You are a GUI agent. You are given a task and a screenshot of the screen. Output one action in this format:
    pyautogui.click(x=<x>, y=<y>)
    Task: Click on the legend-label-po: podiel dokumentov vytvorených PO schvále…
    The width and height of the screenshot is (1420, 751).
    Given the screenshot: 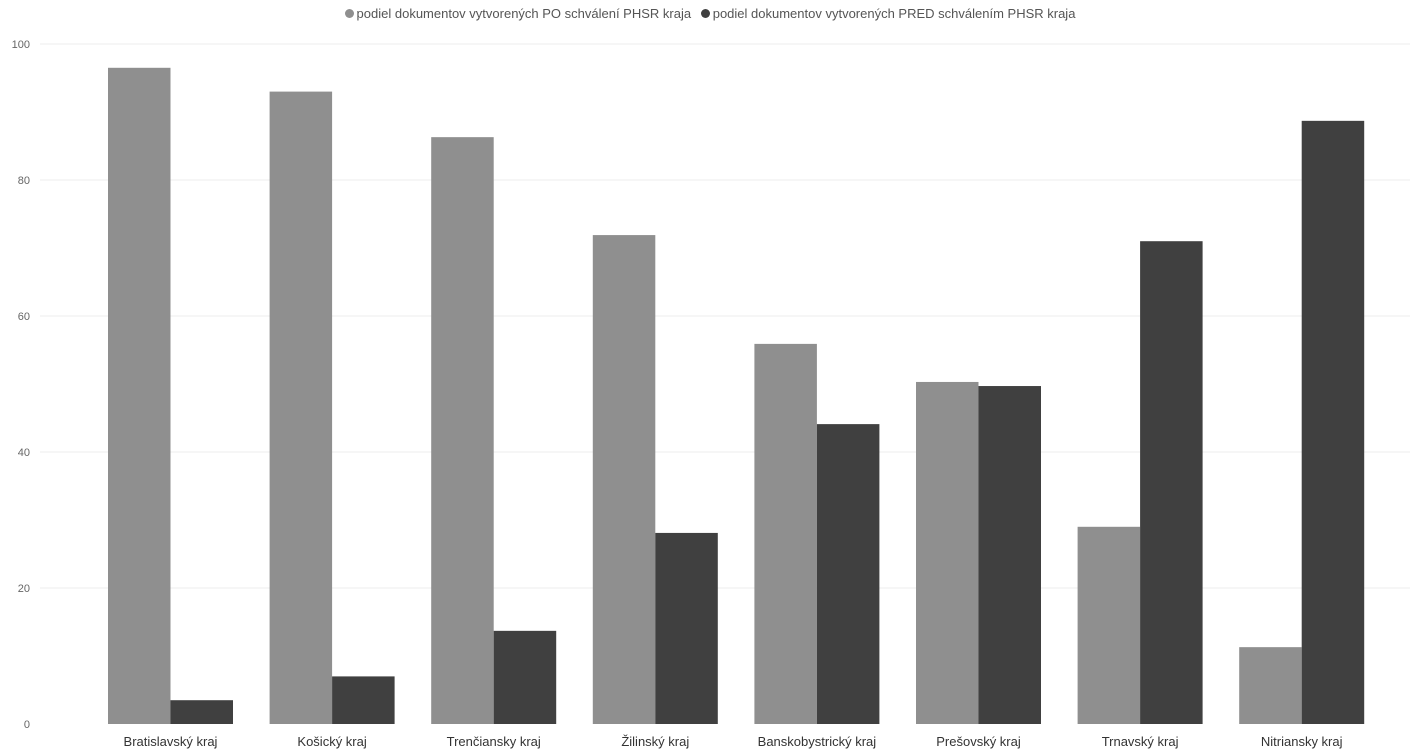 What is the action you would take?
    pyautogui.click(x=524, y=13)
    